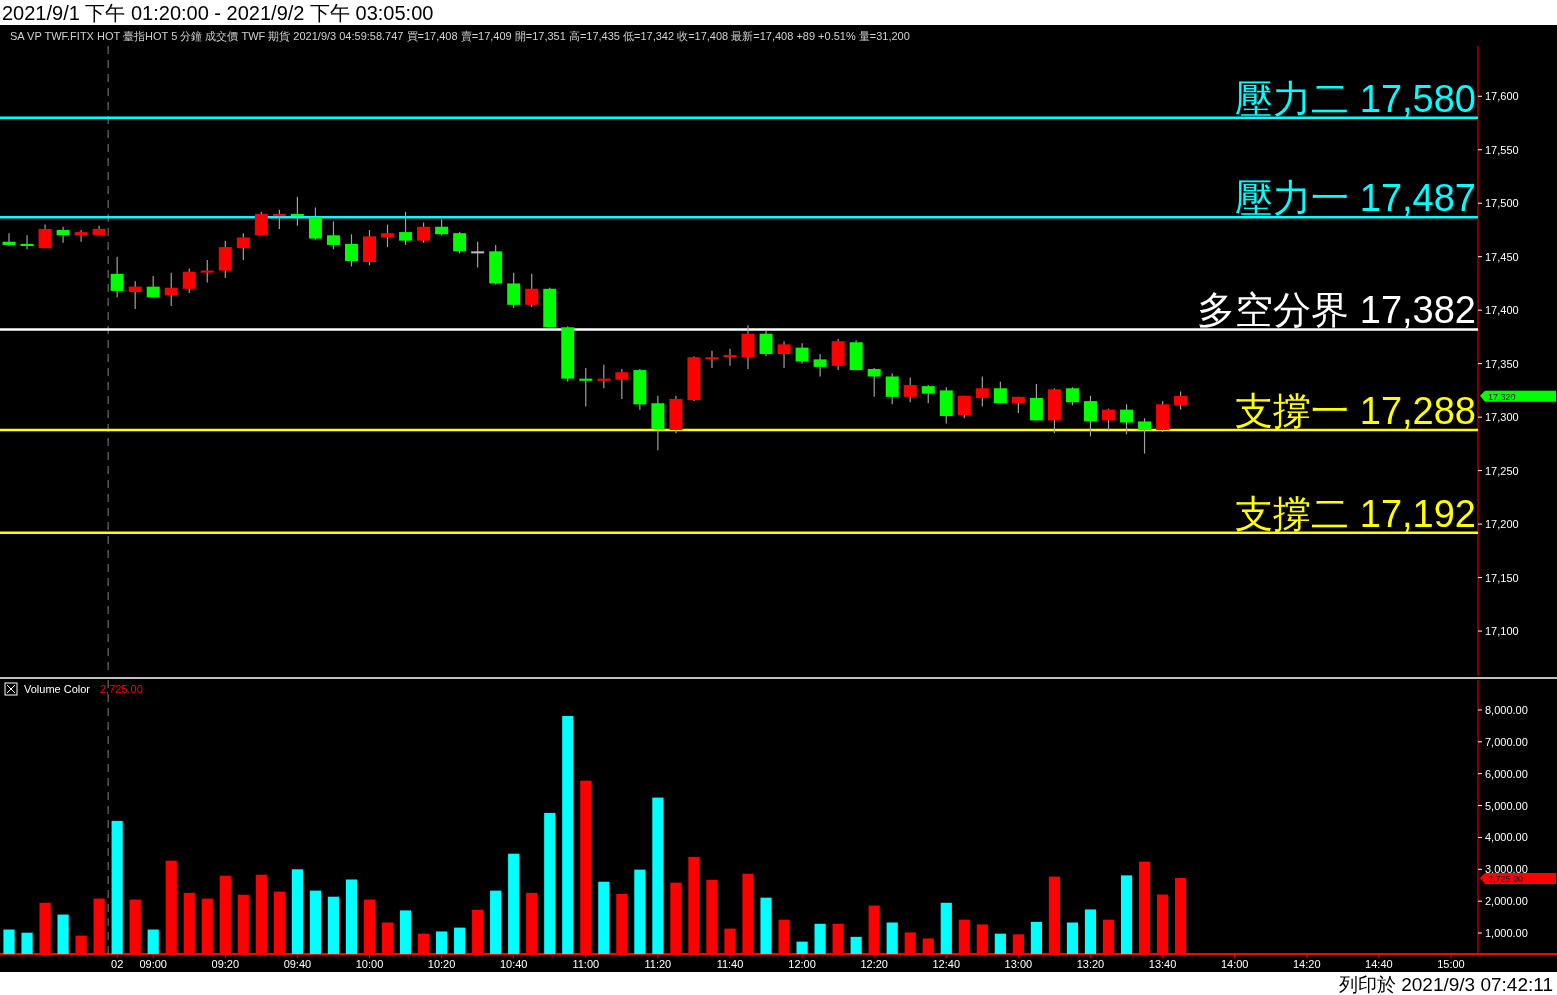 The height and width of the screenshot is (995, 1557). Describe the element at coordinates (121, 689) in the screenshot. I see `annotation: 2,725.00` at that location.